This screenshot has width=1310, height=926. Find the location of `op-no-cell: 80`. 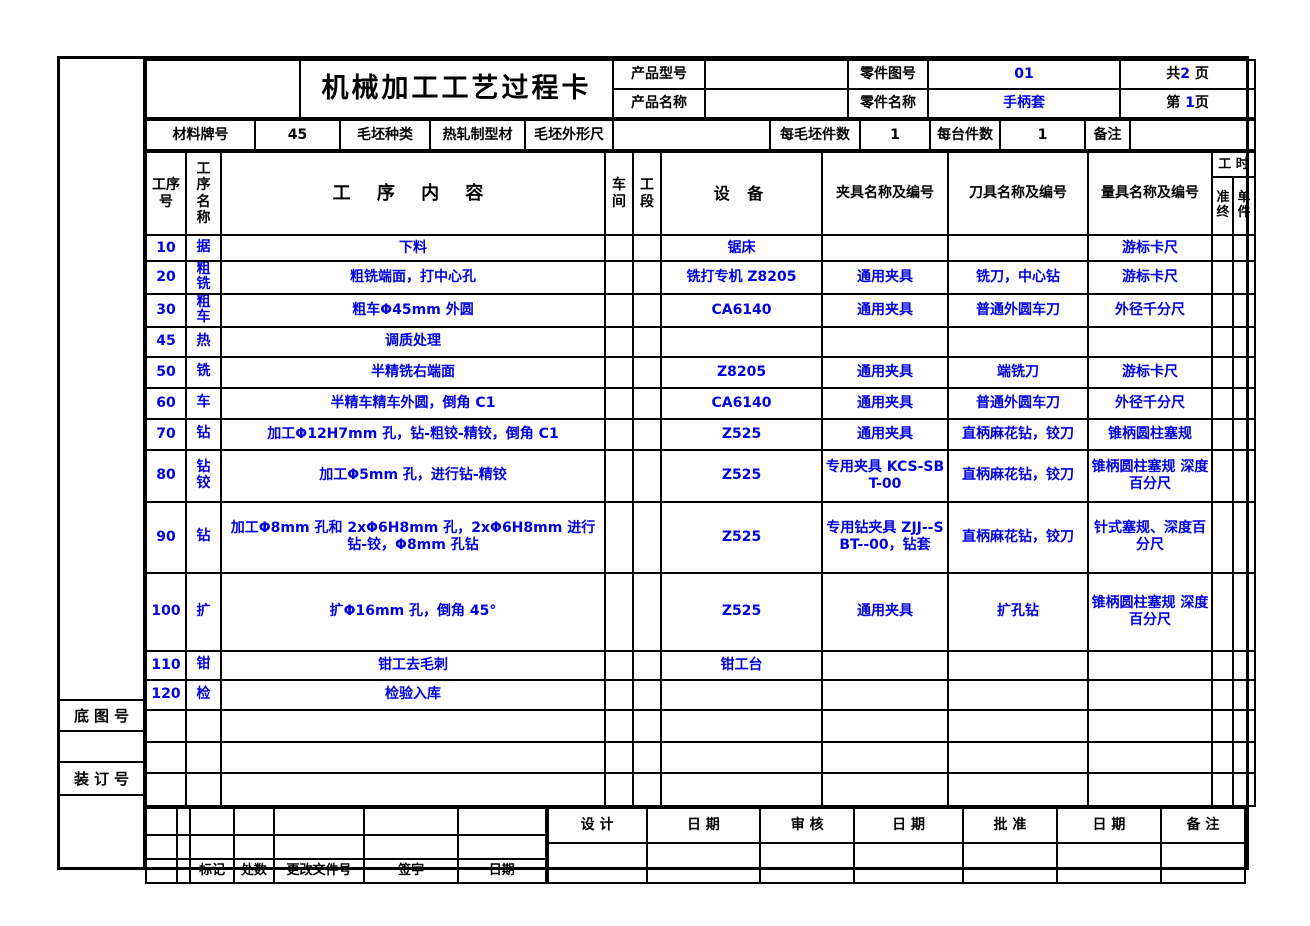

op-no-cell: 80 is located at coordinates (166, 475).